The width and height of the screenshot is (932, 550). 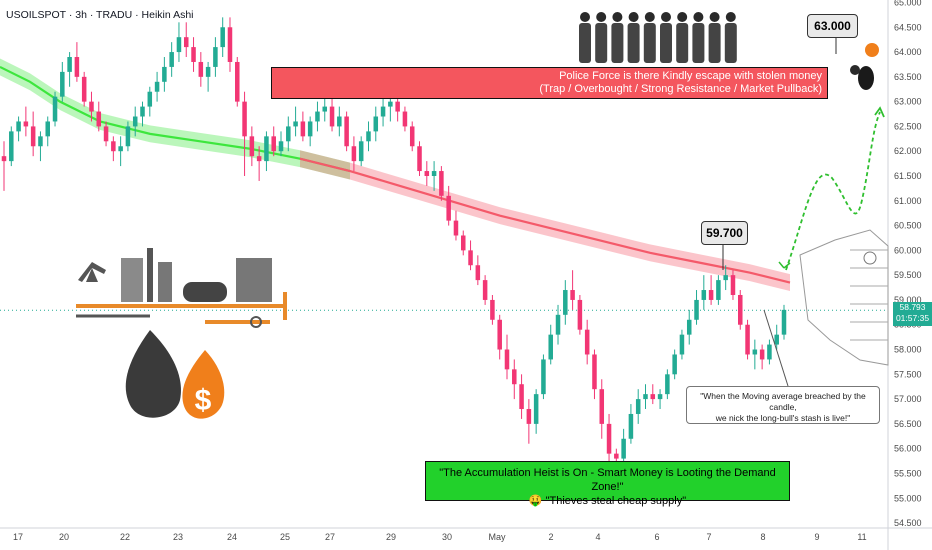 What do you see at coordinates (908, 374) in the screenshot?
I see `price-tick-label: 57.500` at bounding box center [908, 374].